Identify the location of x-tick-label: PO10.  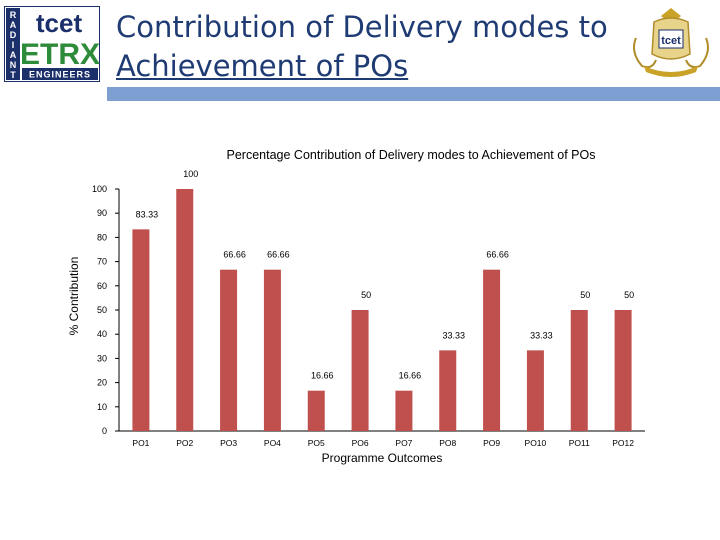
(536, 443).